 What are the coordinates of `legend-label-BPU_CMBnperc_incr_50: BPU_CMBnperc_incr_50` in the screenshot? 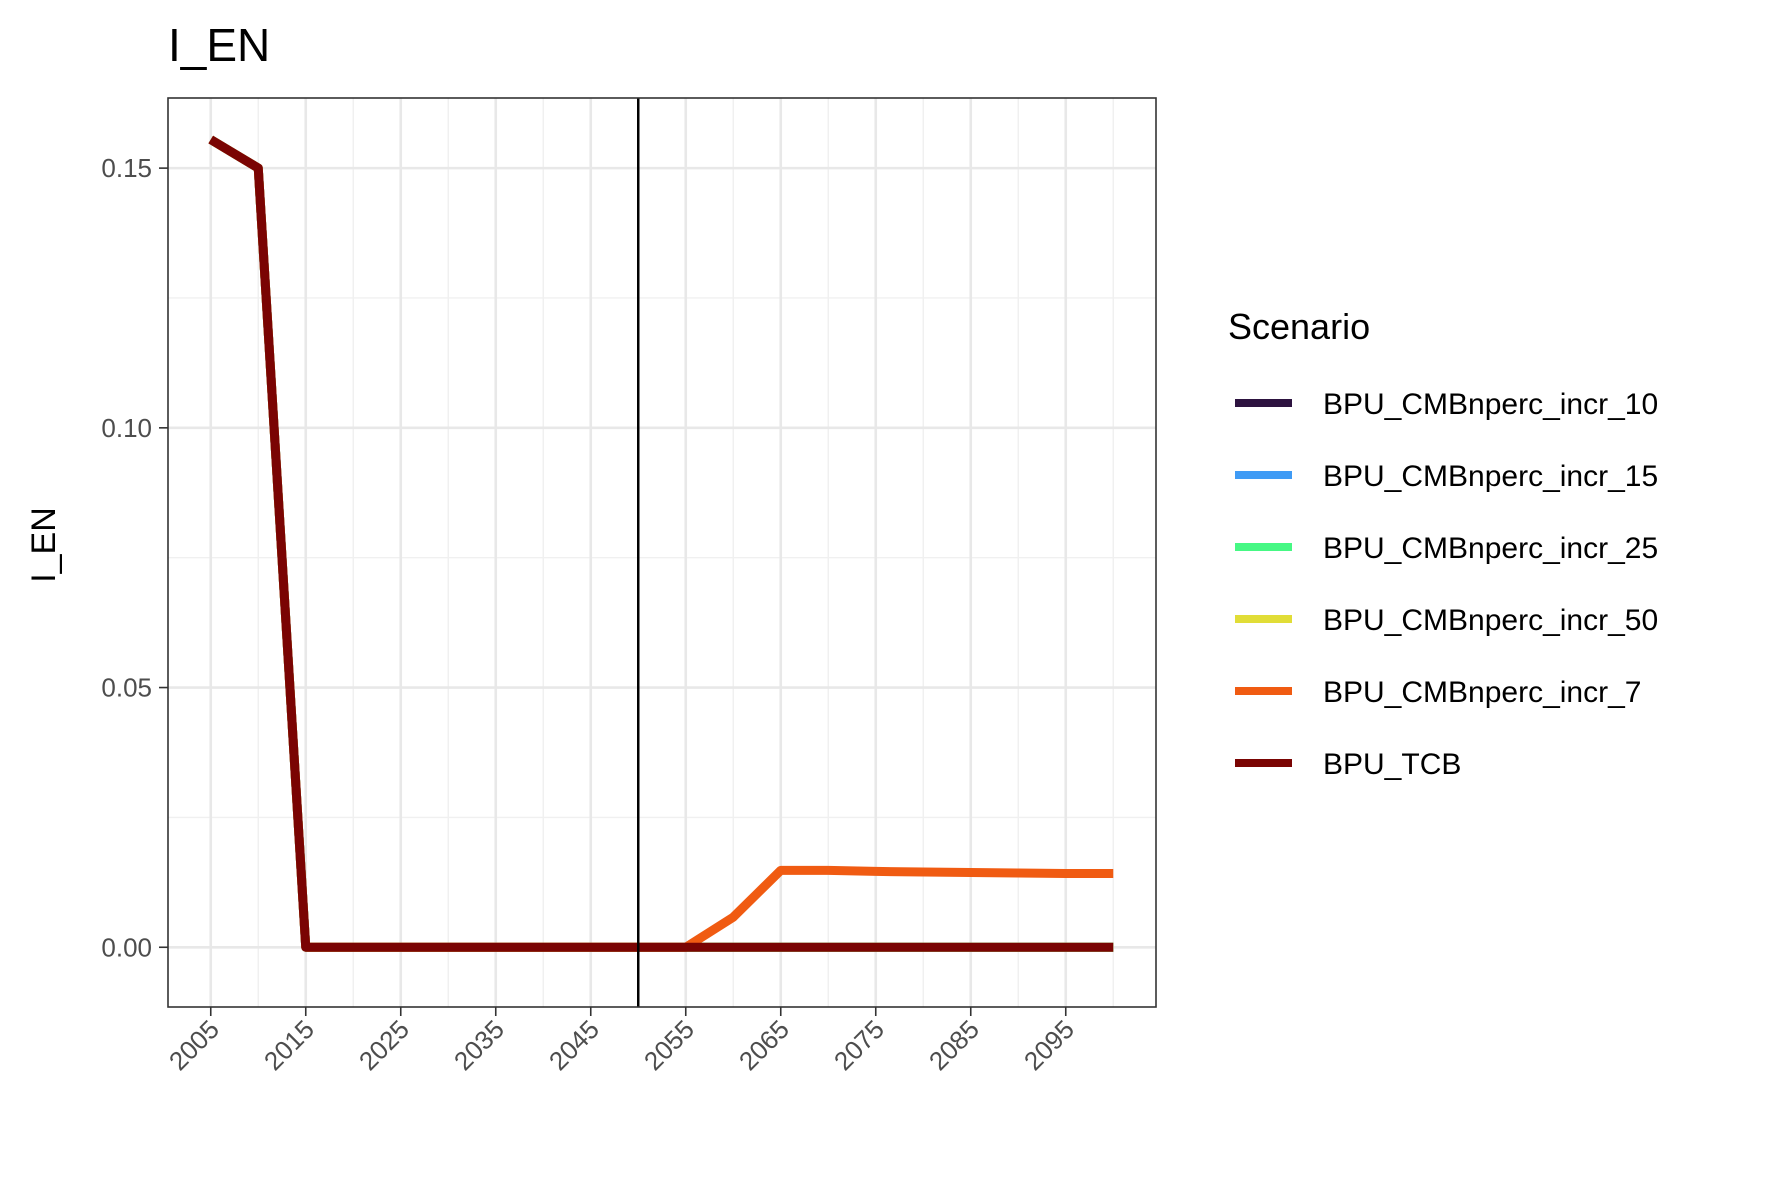 It's located at (1490, 620).